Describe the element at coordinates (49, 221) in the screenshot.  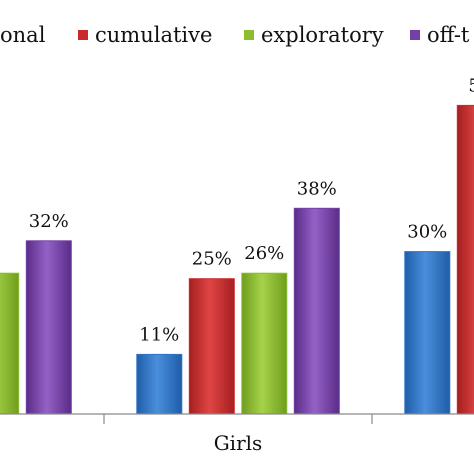
I see `data-label-3-0: 32%` at that location.